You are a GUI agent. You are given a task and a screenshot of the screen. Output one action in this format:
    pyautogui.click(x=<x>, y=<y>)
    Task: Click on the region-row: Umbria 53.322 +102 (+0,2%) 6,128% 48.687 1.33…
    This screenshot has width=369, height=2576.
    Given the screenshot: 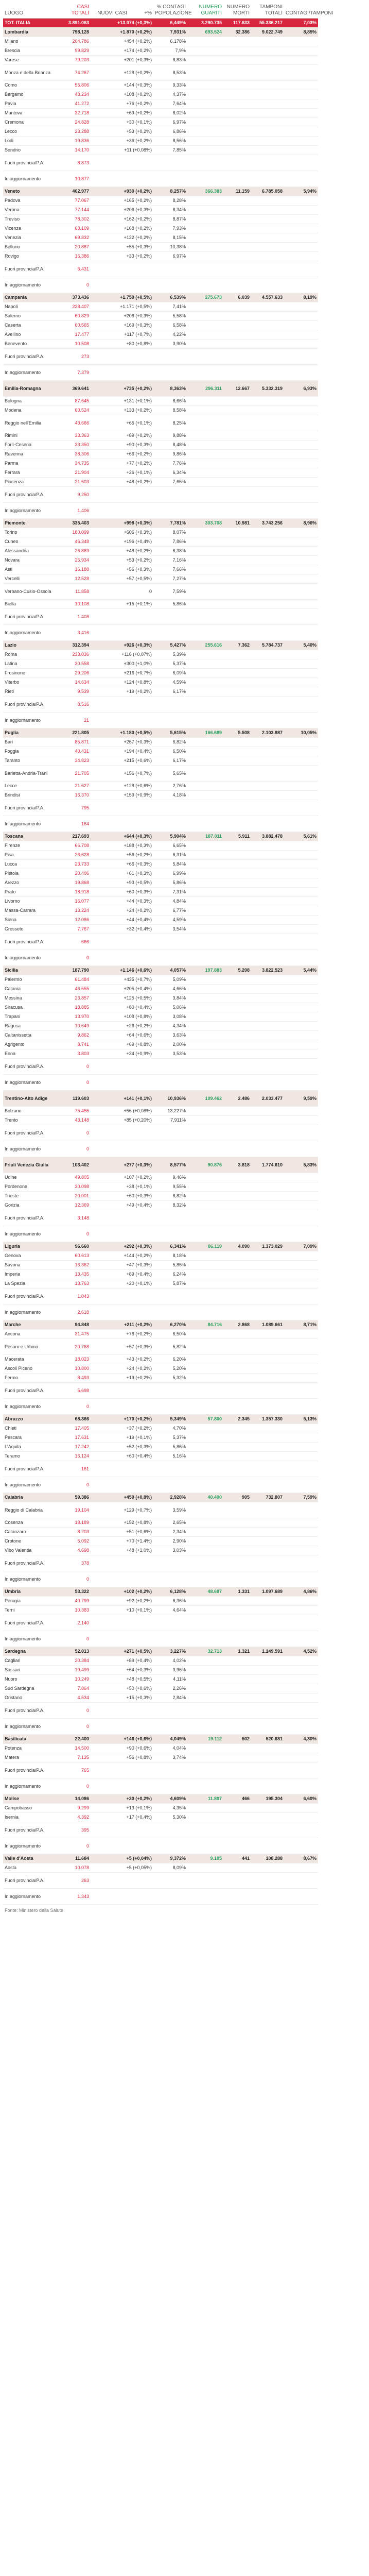 What is the action you would take?
    pyautogui.click(x=184, y=1592)
    